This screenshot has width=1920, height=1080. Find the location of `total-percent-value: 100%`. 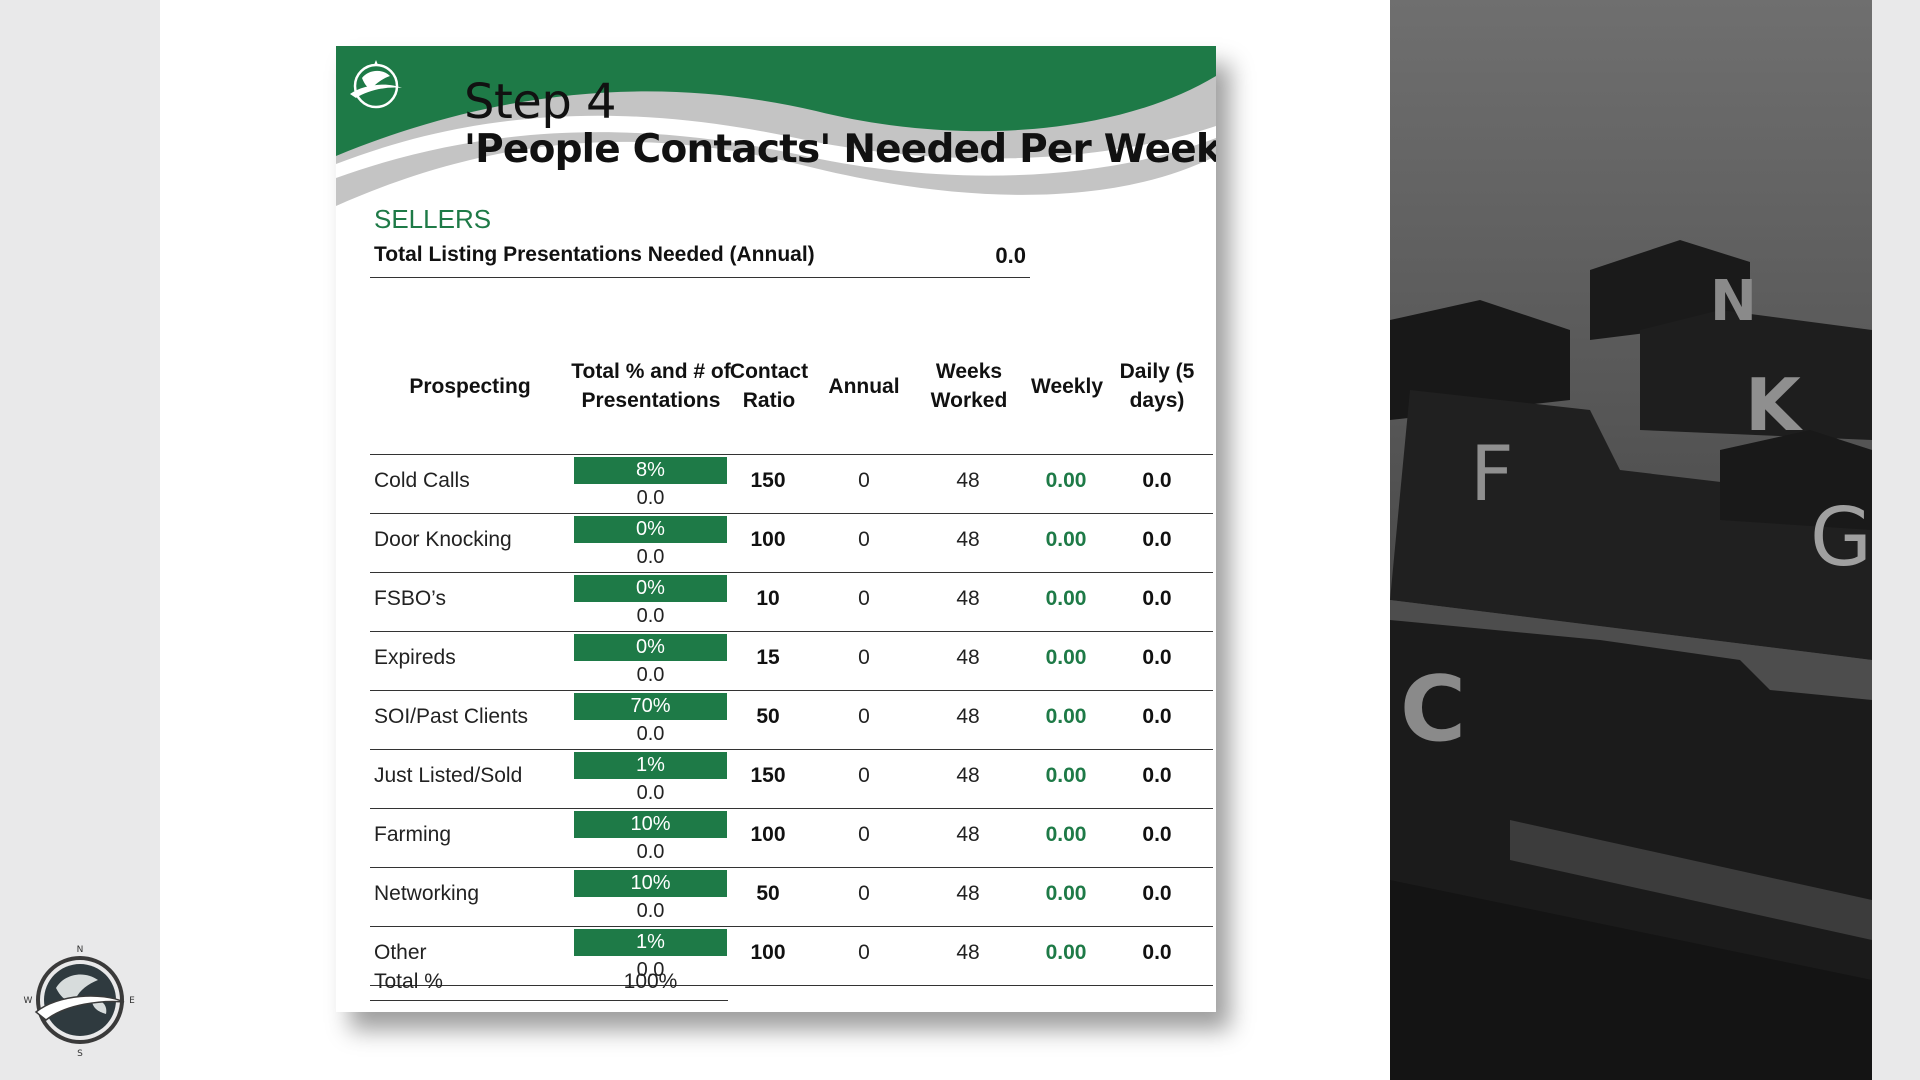

total-percent-value: 100% is located at coordinates (650, 981).